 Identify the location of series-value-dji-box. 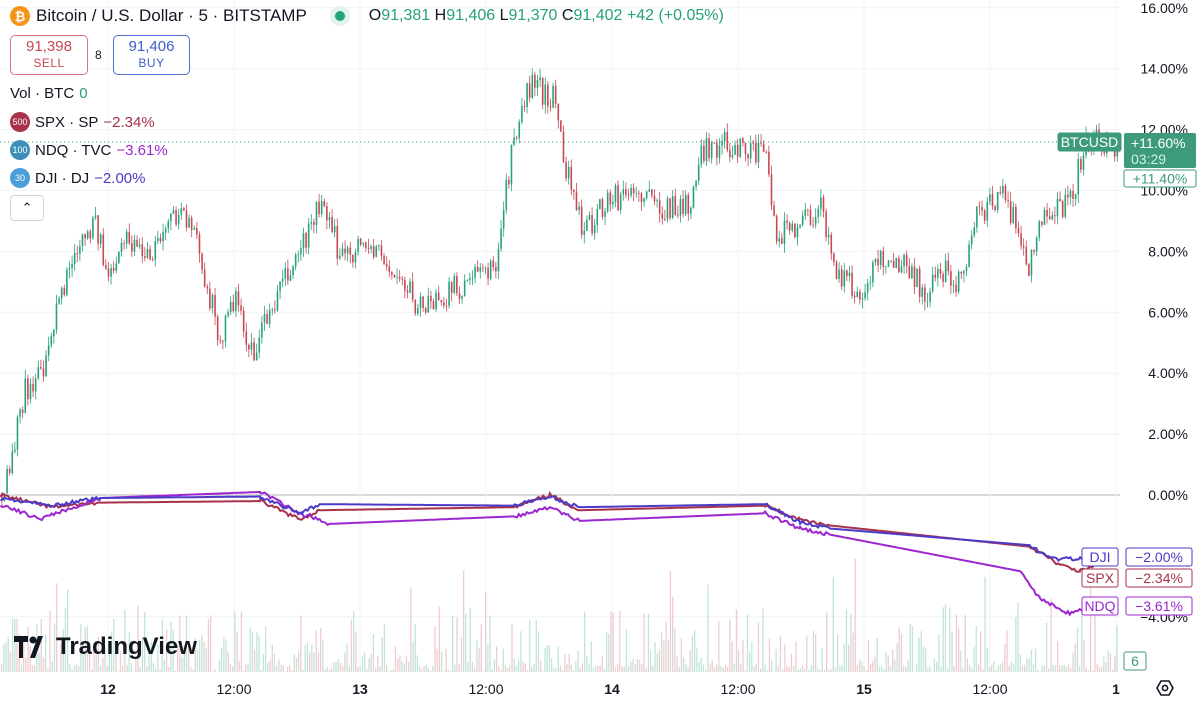
(1159, 557).